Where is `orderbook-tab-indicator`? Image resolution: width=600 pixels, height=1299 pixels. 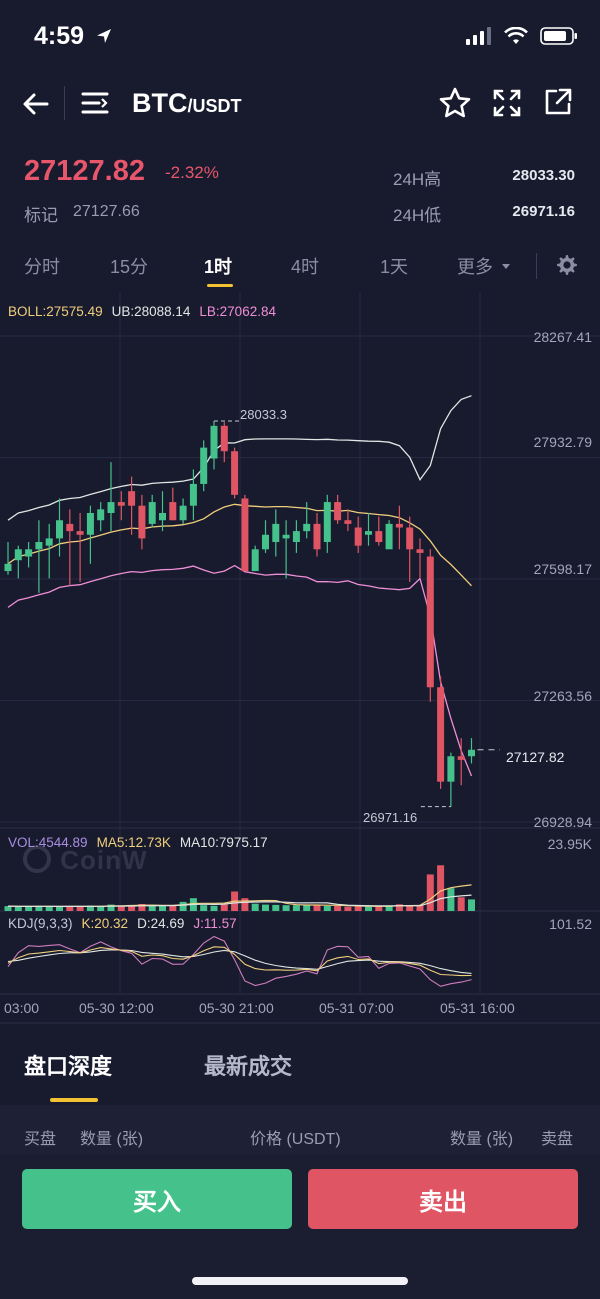
orderbook-tab-indicator is located at coordinates (74, 1100).